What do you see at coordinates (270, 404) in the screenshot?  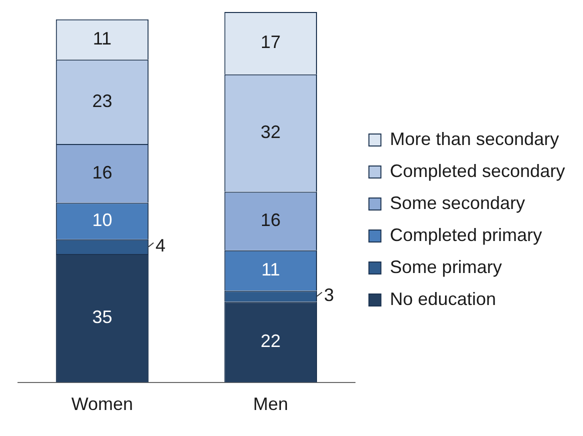 I see `x-tick-label: Men` at bounding box center [270, 404].